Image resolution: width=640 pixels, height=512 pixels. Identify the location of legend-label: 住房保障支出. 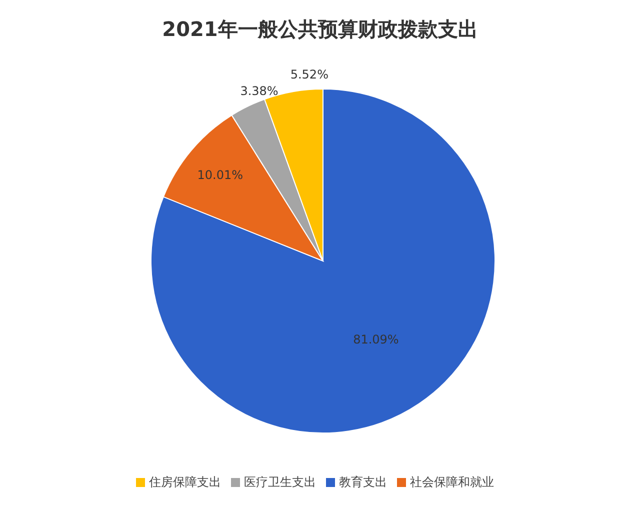
(185, 482).